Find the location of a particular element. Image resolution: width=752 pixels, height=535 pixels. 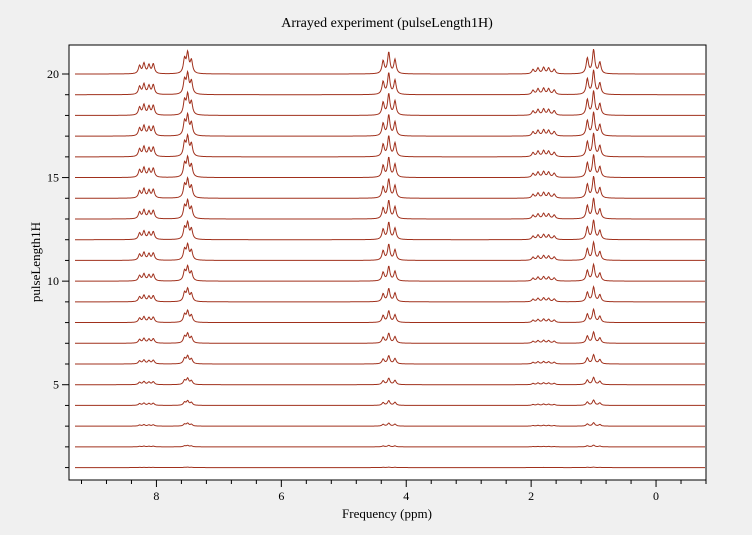

x-axis: 8 6 4 2 0 is located at coordinates (393, 491).